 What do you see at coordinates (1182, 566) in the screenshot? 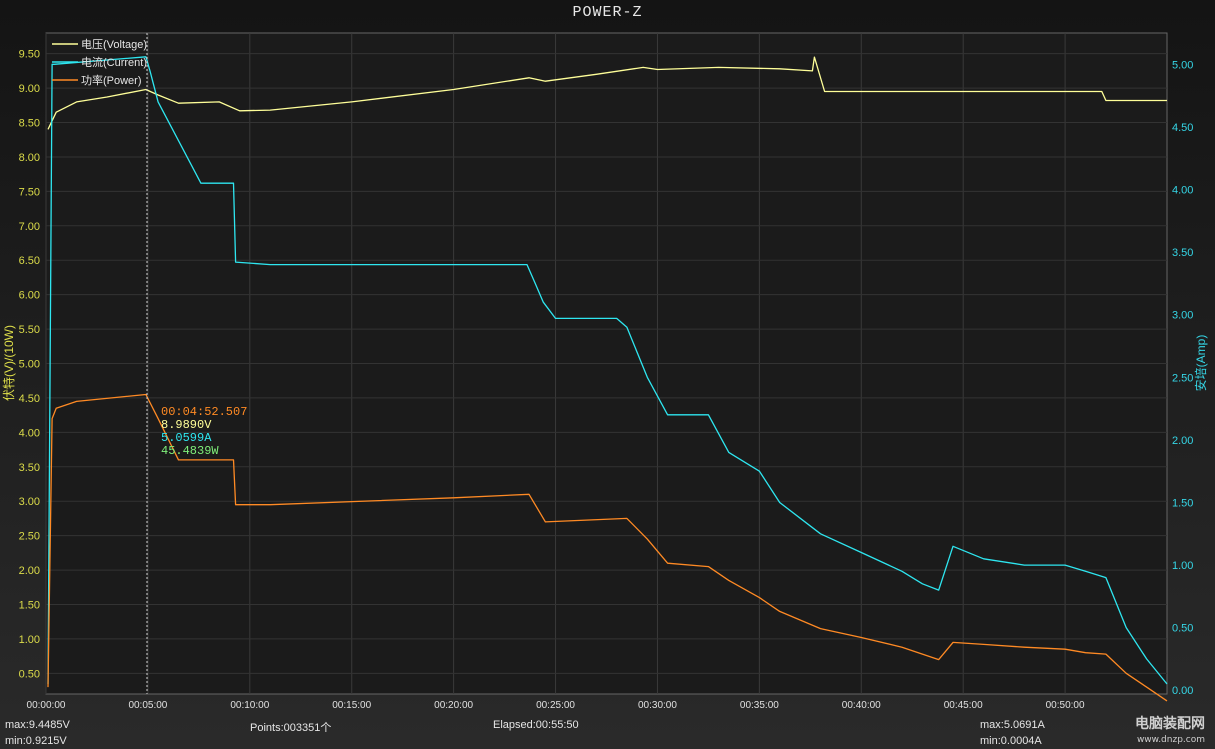
I see `y-right-tick-label: 1.00` at bounding box center [1182, 566].